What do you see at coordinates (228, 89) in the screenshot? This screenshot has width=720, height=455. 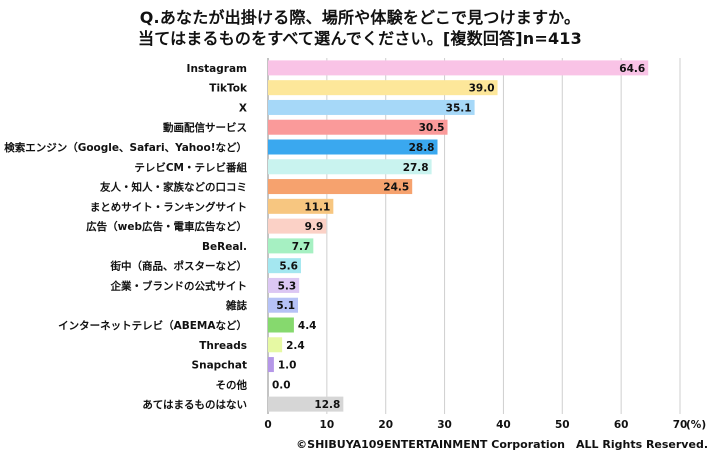 I see `category-label: TikTok` at bounding box center [228, 89].